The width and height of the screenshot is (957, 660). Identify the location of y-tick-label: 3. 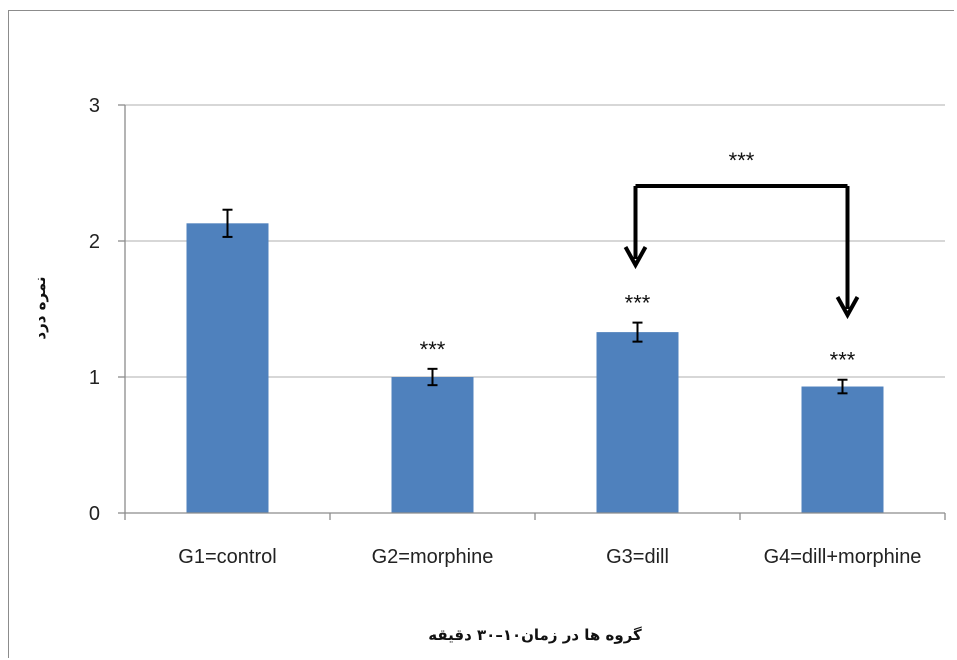
(94, 106).